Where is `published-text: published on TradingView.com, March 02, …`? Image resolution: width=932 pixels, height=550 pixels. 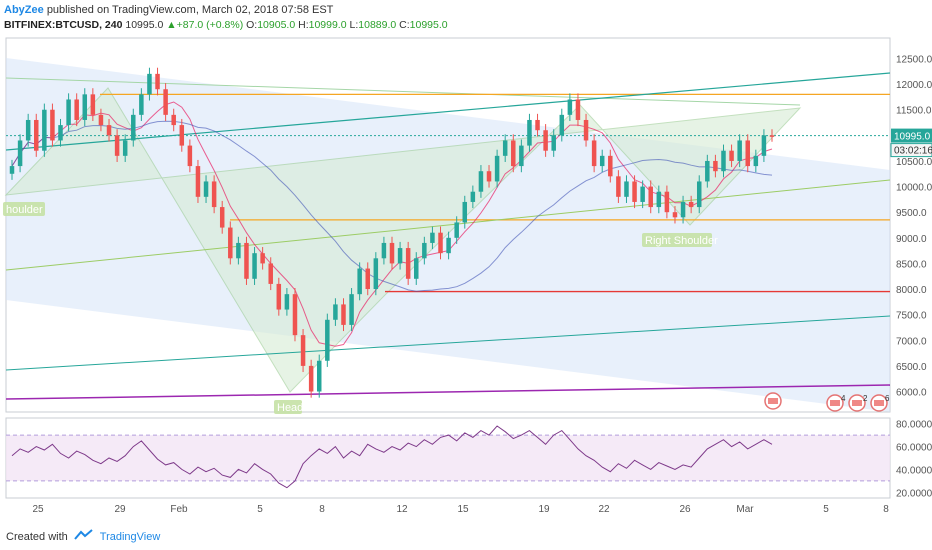
published-text: published on TradingView.com, March 02, … is located at coordinates (190, 10).